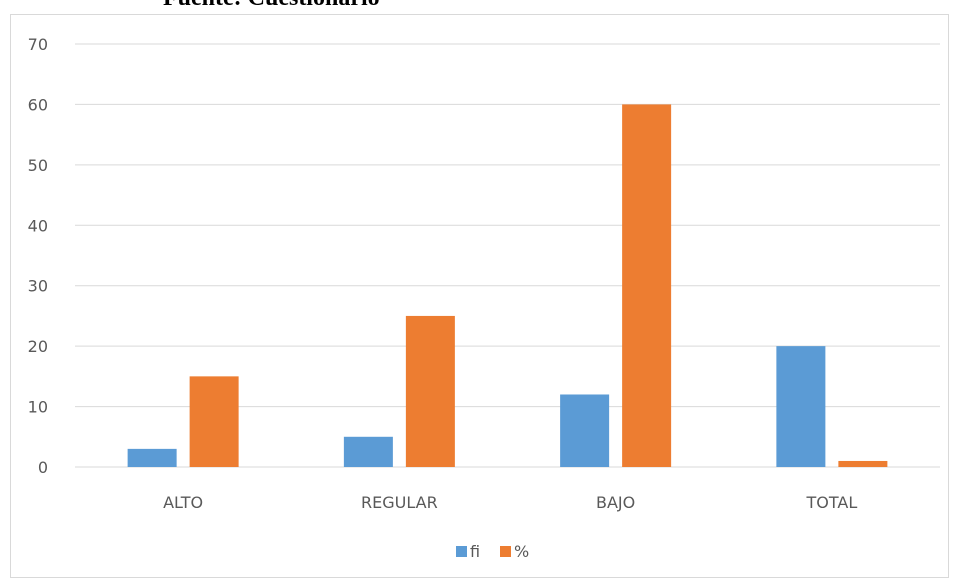 The width and height of the screenshot is (955, 583). I want to click on y-tick-label: 40, so click(38, 225).